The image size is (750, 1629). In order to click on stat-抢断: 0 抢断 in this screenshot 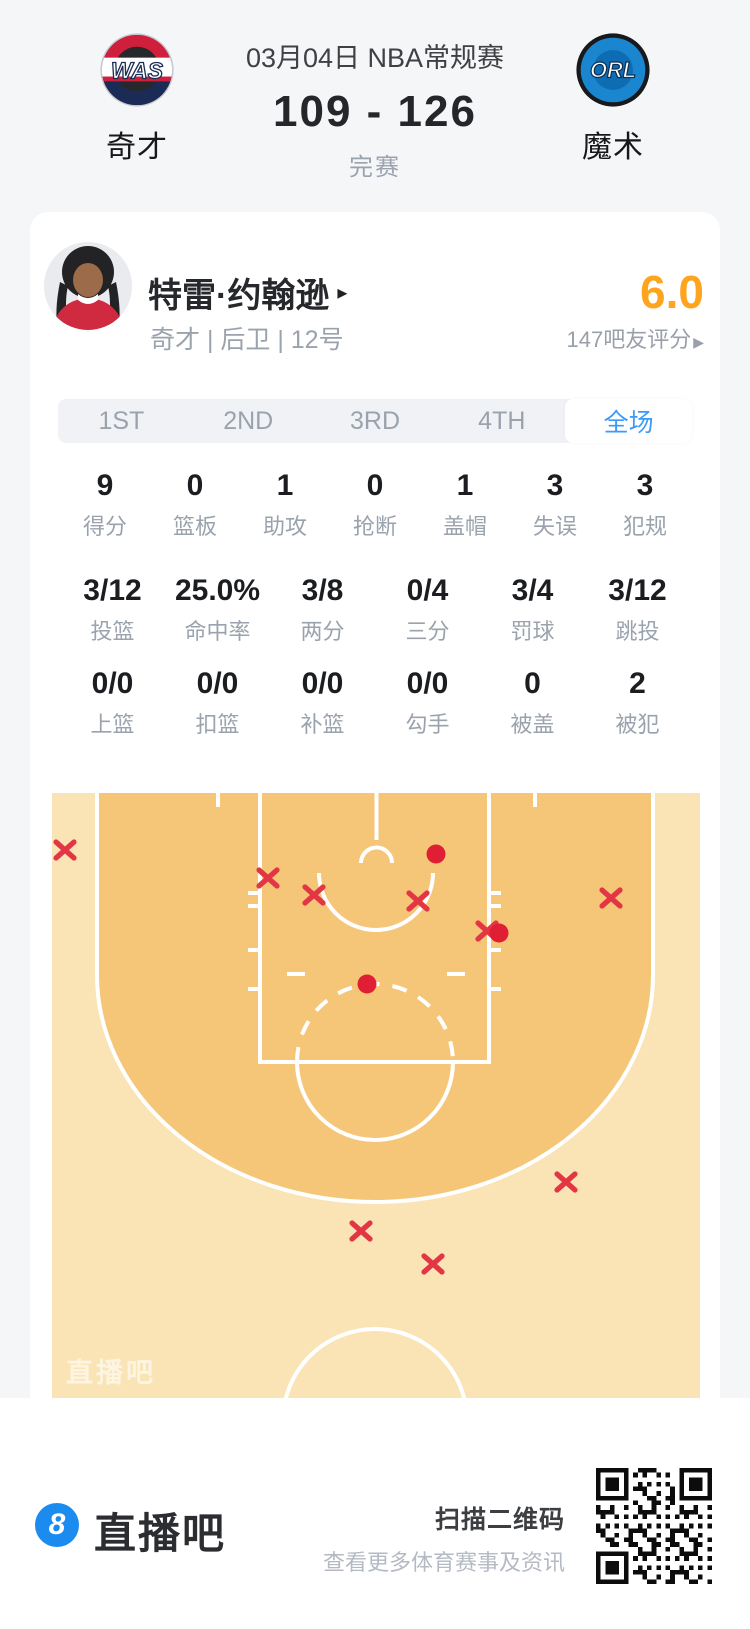, I will do `click(375, 505)`.